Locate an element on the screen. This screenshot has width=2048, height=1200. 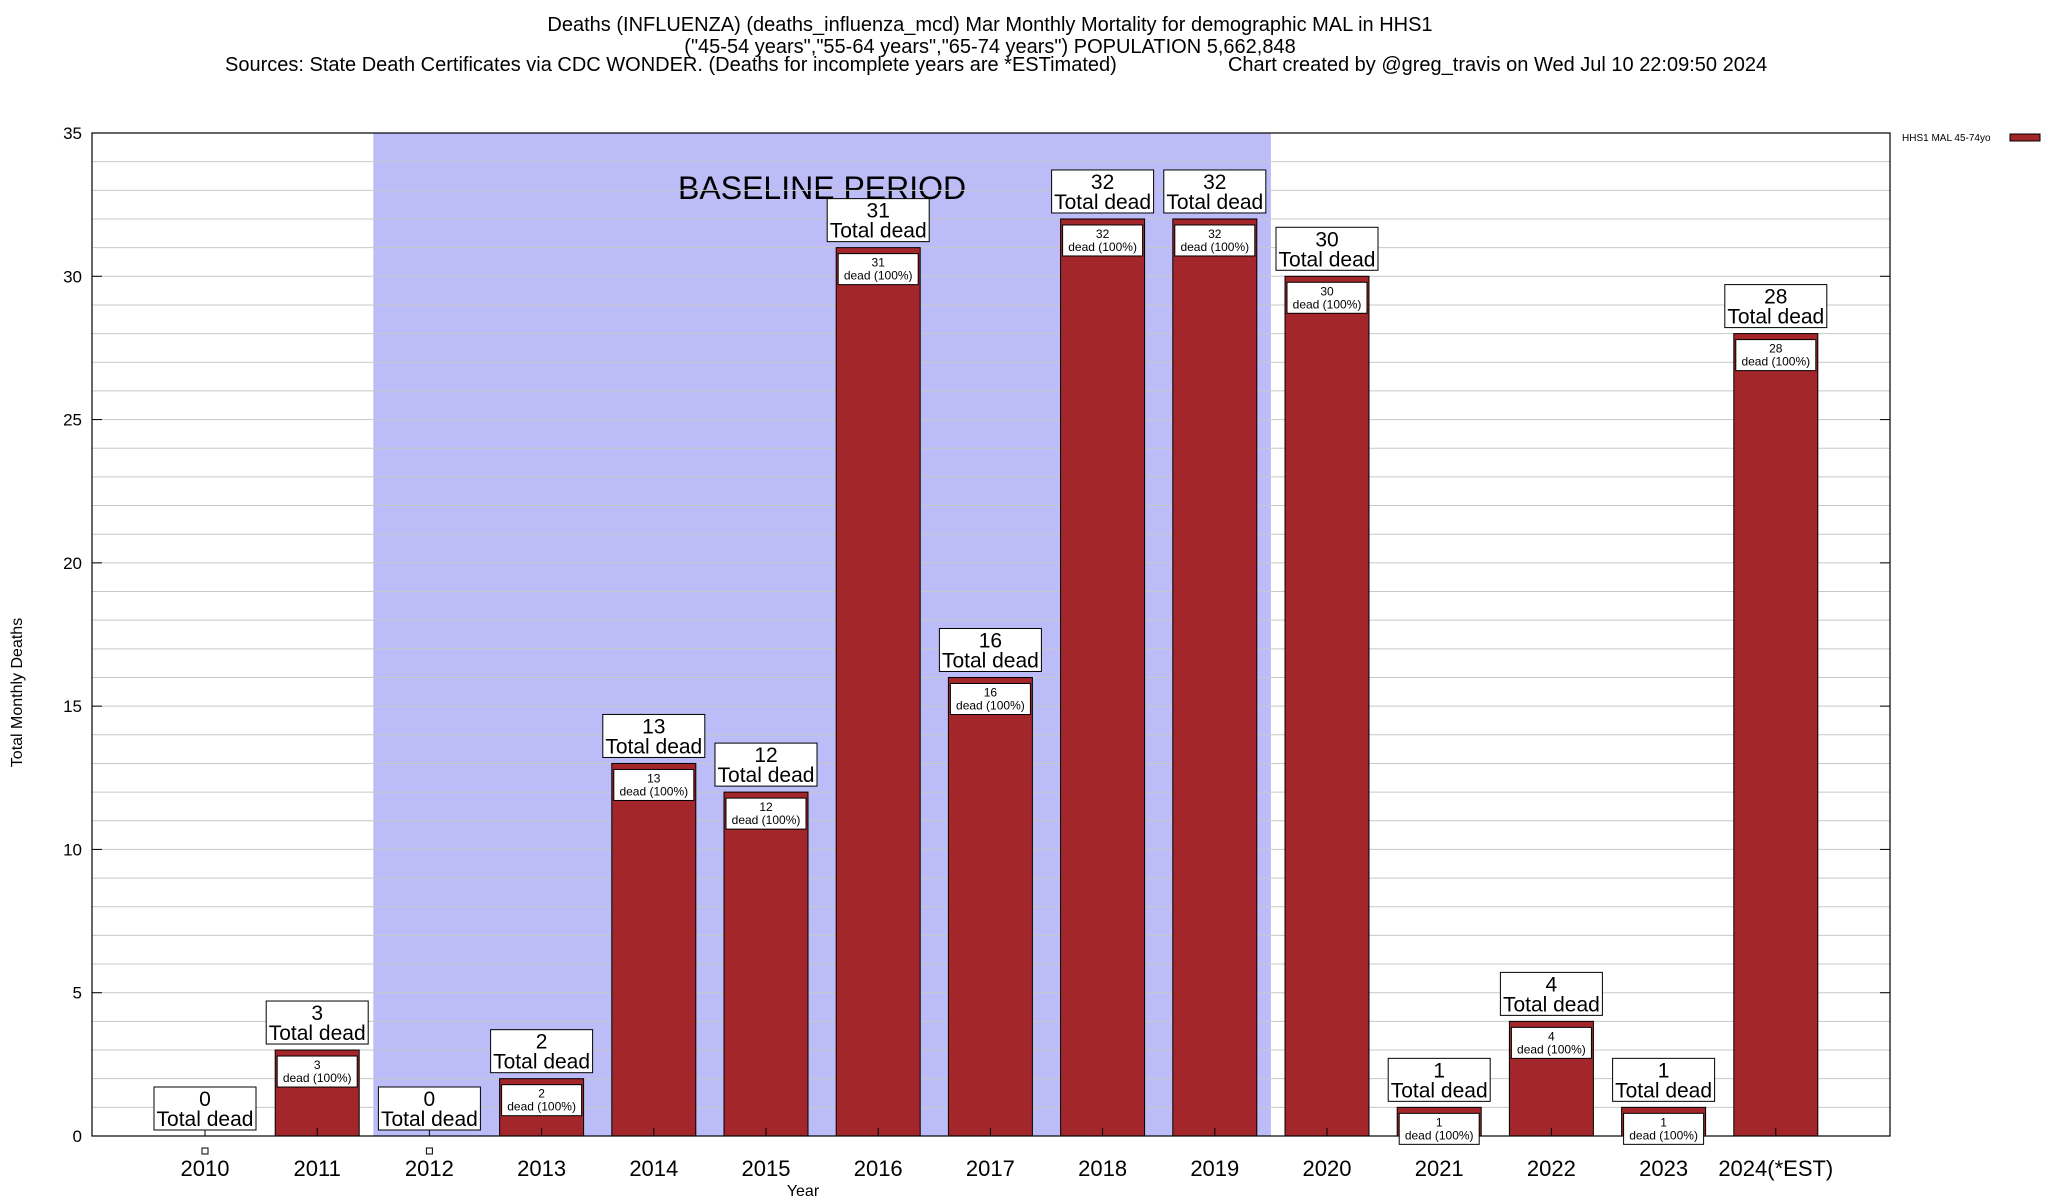
y-tick-label: 5 is located at coordinates (77, 993).